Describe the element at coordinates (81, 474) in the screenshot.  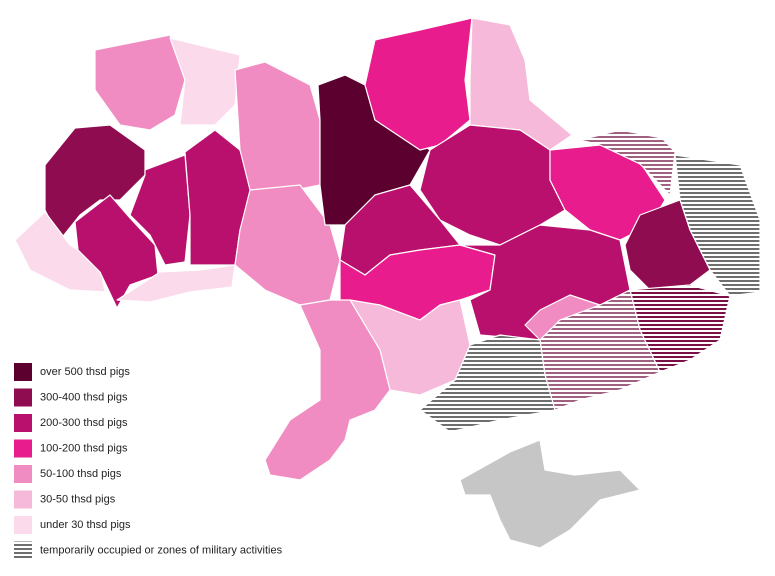
I see `legend-label: 50-100 thsd pigs` at that location.